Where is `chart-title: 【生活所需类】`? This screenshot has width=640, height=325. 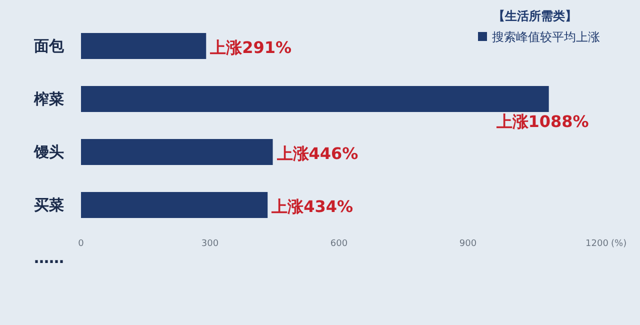
chart-title: 【生活所需类】 is located at coordinates (535, 16).